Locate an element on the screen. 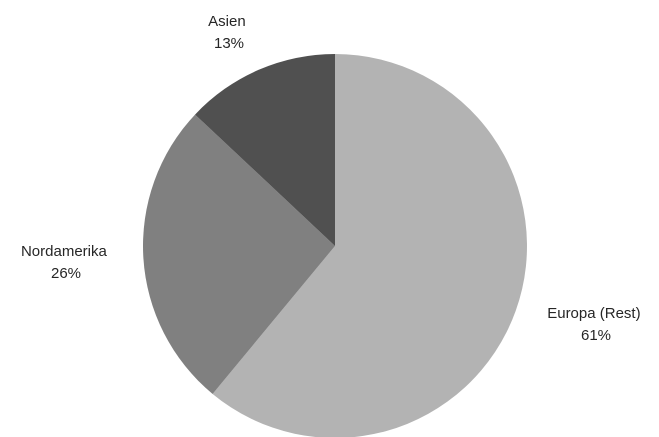 This screenshot has width=659, height=437. slice-label-europa: Europa (Rest) 61% is located at coordinates (596, 324).